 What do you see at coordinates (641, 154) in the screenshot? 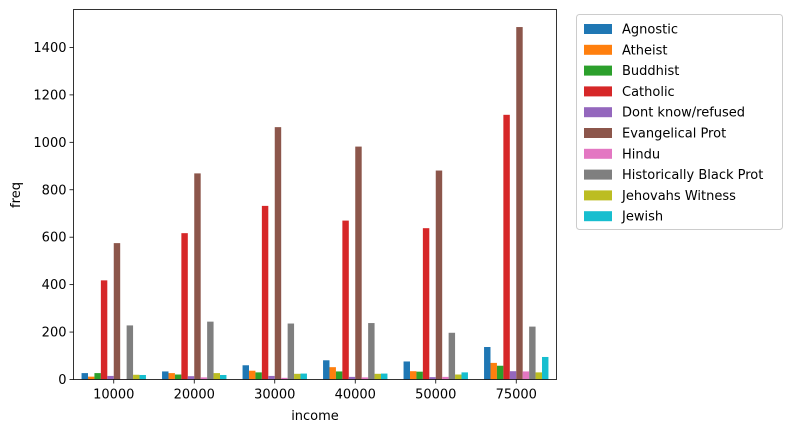
I see `legend-label: Hindu` at bounding box center [641, 154].